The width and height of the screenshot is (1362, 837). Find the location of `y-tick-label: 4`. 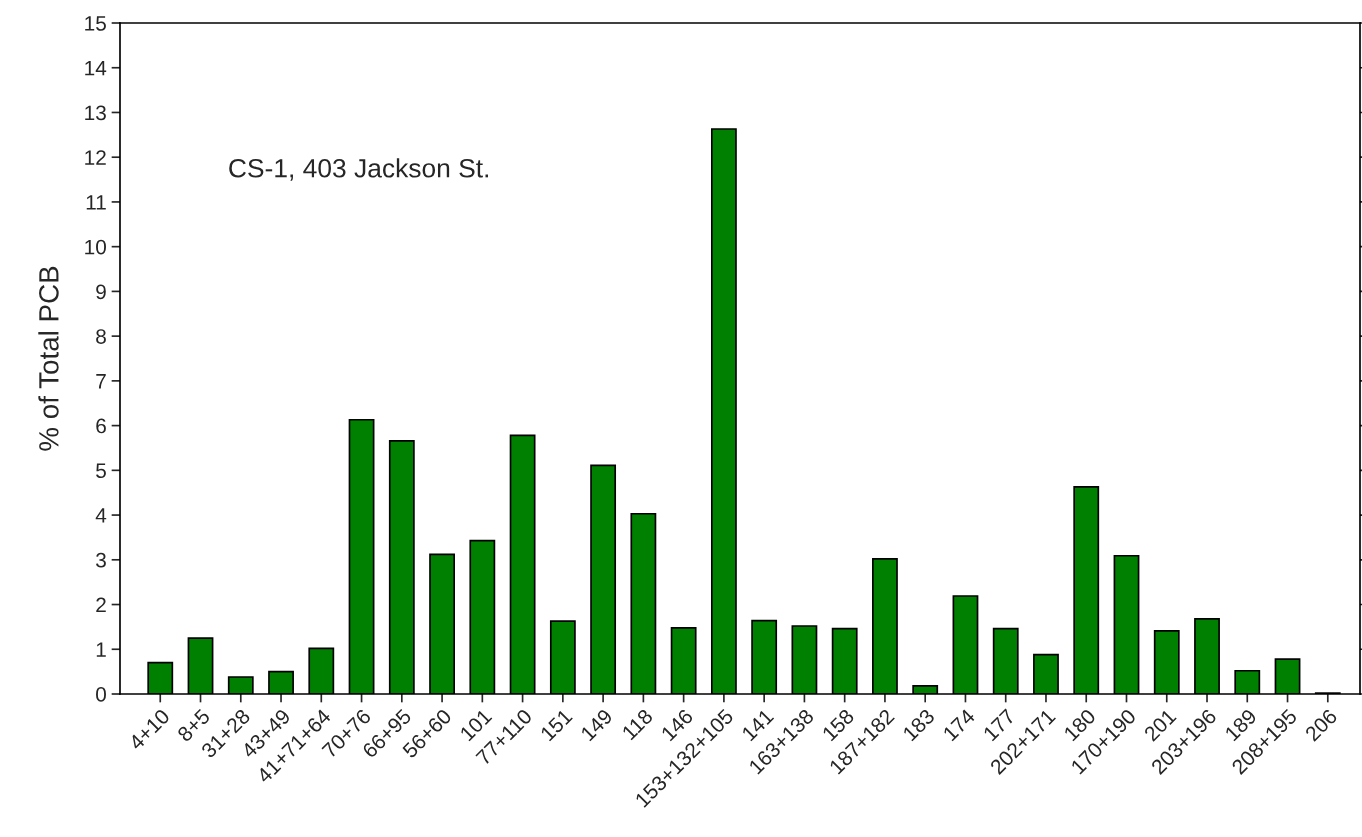

y-tick-label: 4 is located at coordinates (101, 515).